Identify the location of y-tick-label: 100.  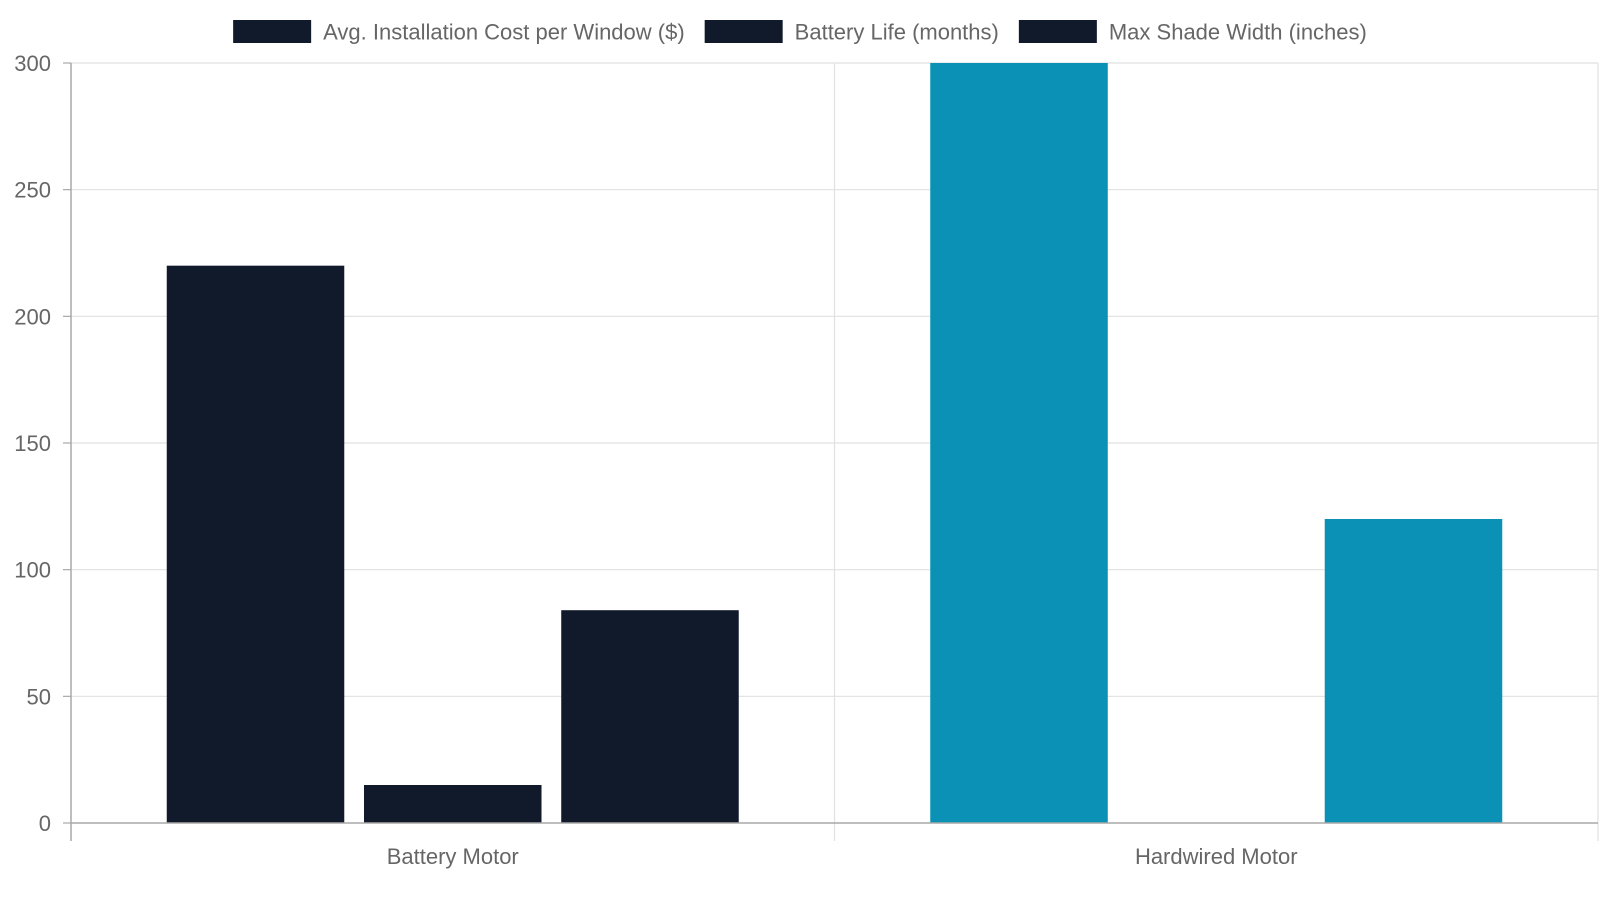
(32, 570).